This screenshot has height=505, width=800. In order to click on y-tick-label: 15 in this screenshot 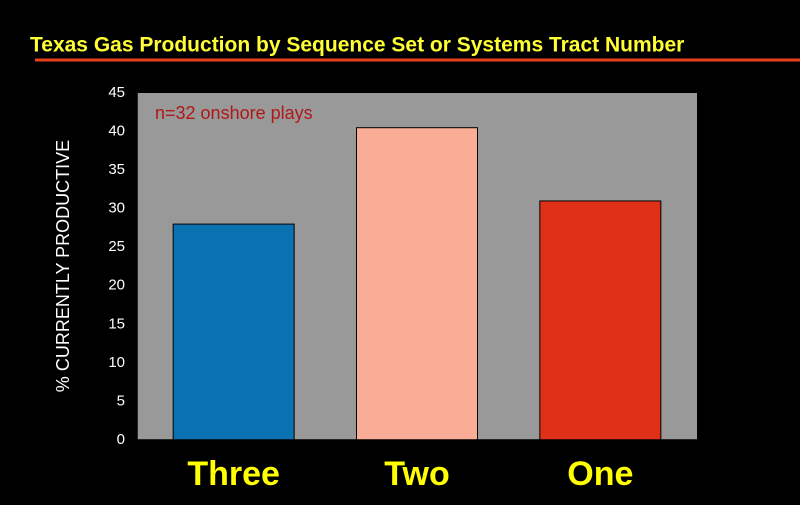, I will do `click(116, 323)`.